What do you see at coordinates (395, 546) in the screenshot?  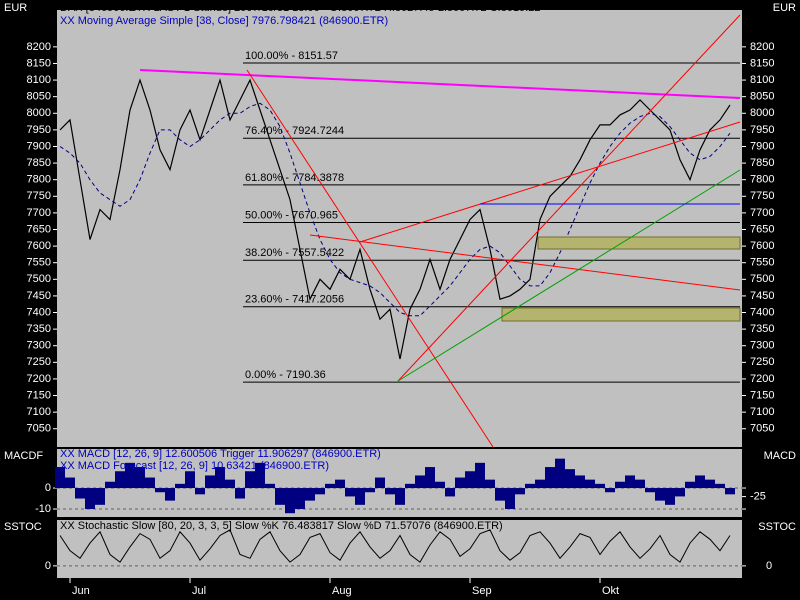 I see `oscillator-line` at bounding box center [395, 546].